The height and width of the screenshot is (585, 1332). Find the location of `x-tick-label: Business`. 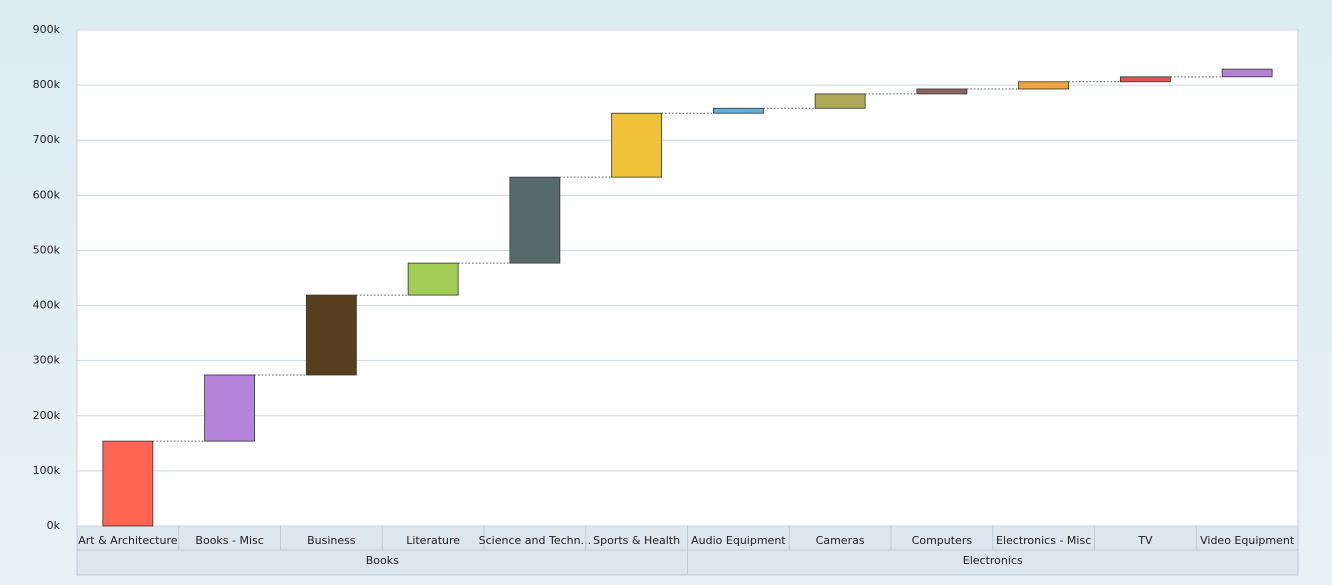

x-tick-label: Business is located at coordinates (331, 540).